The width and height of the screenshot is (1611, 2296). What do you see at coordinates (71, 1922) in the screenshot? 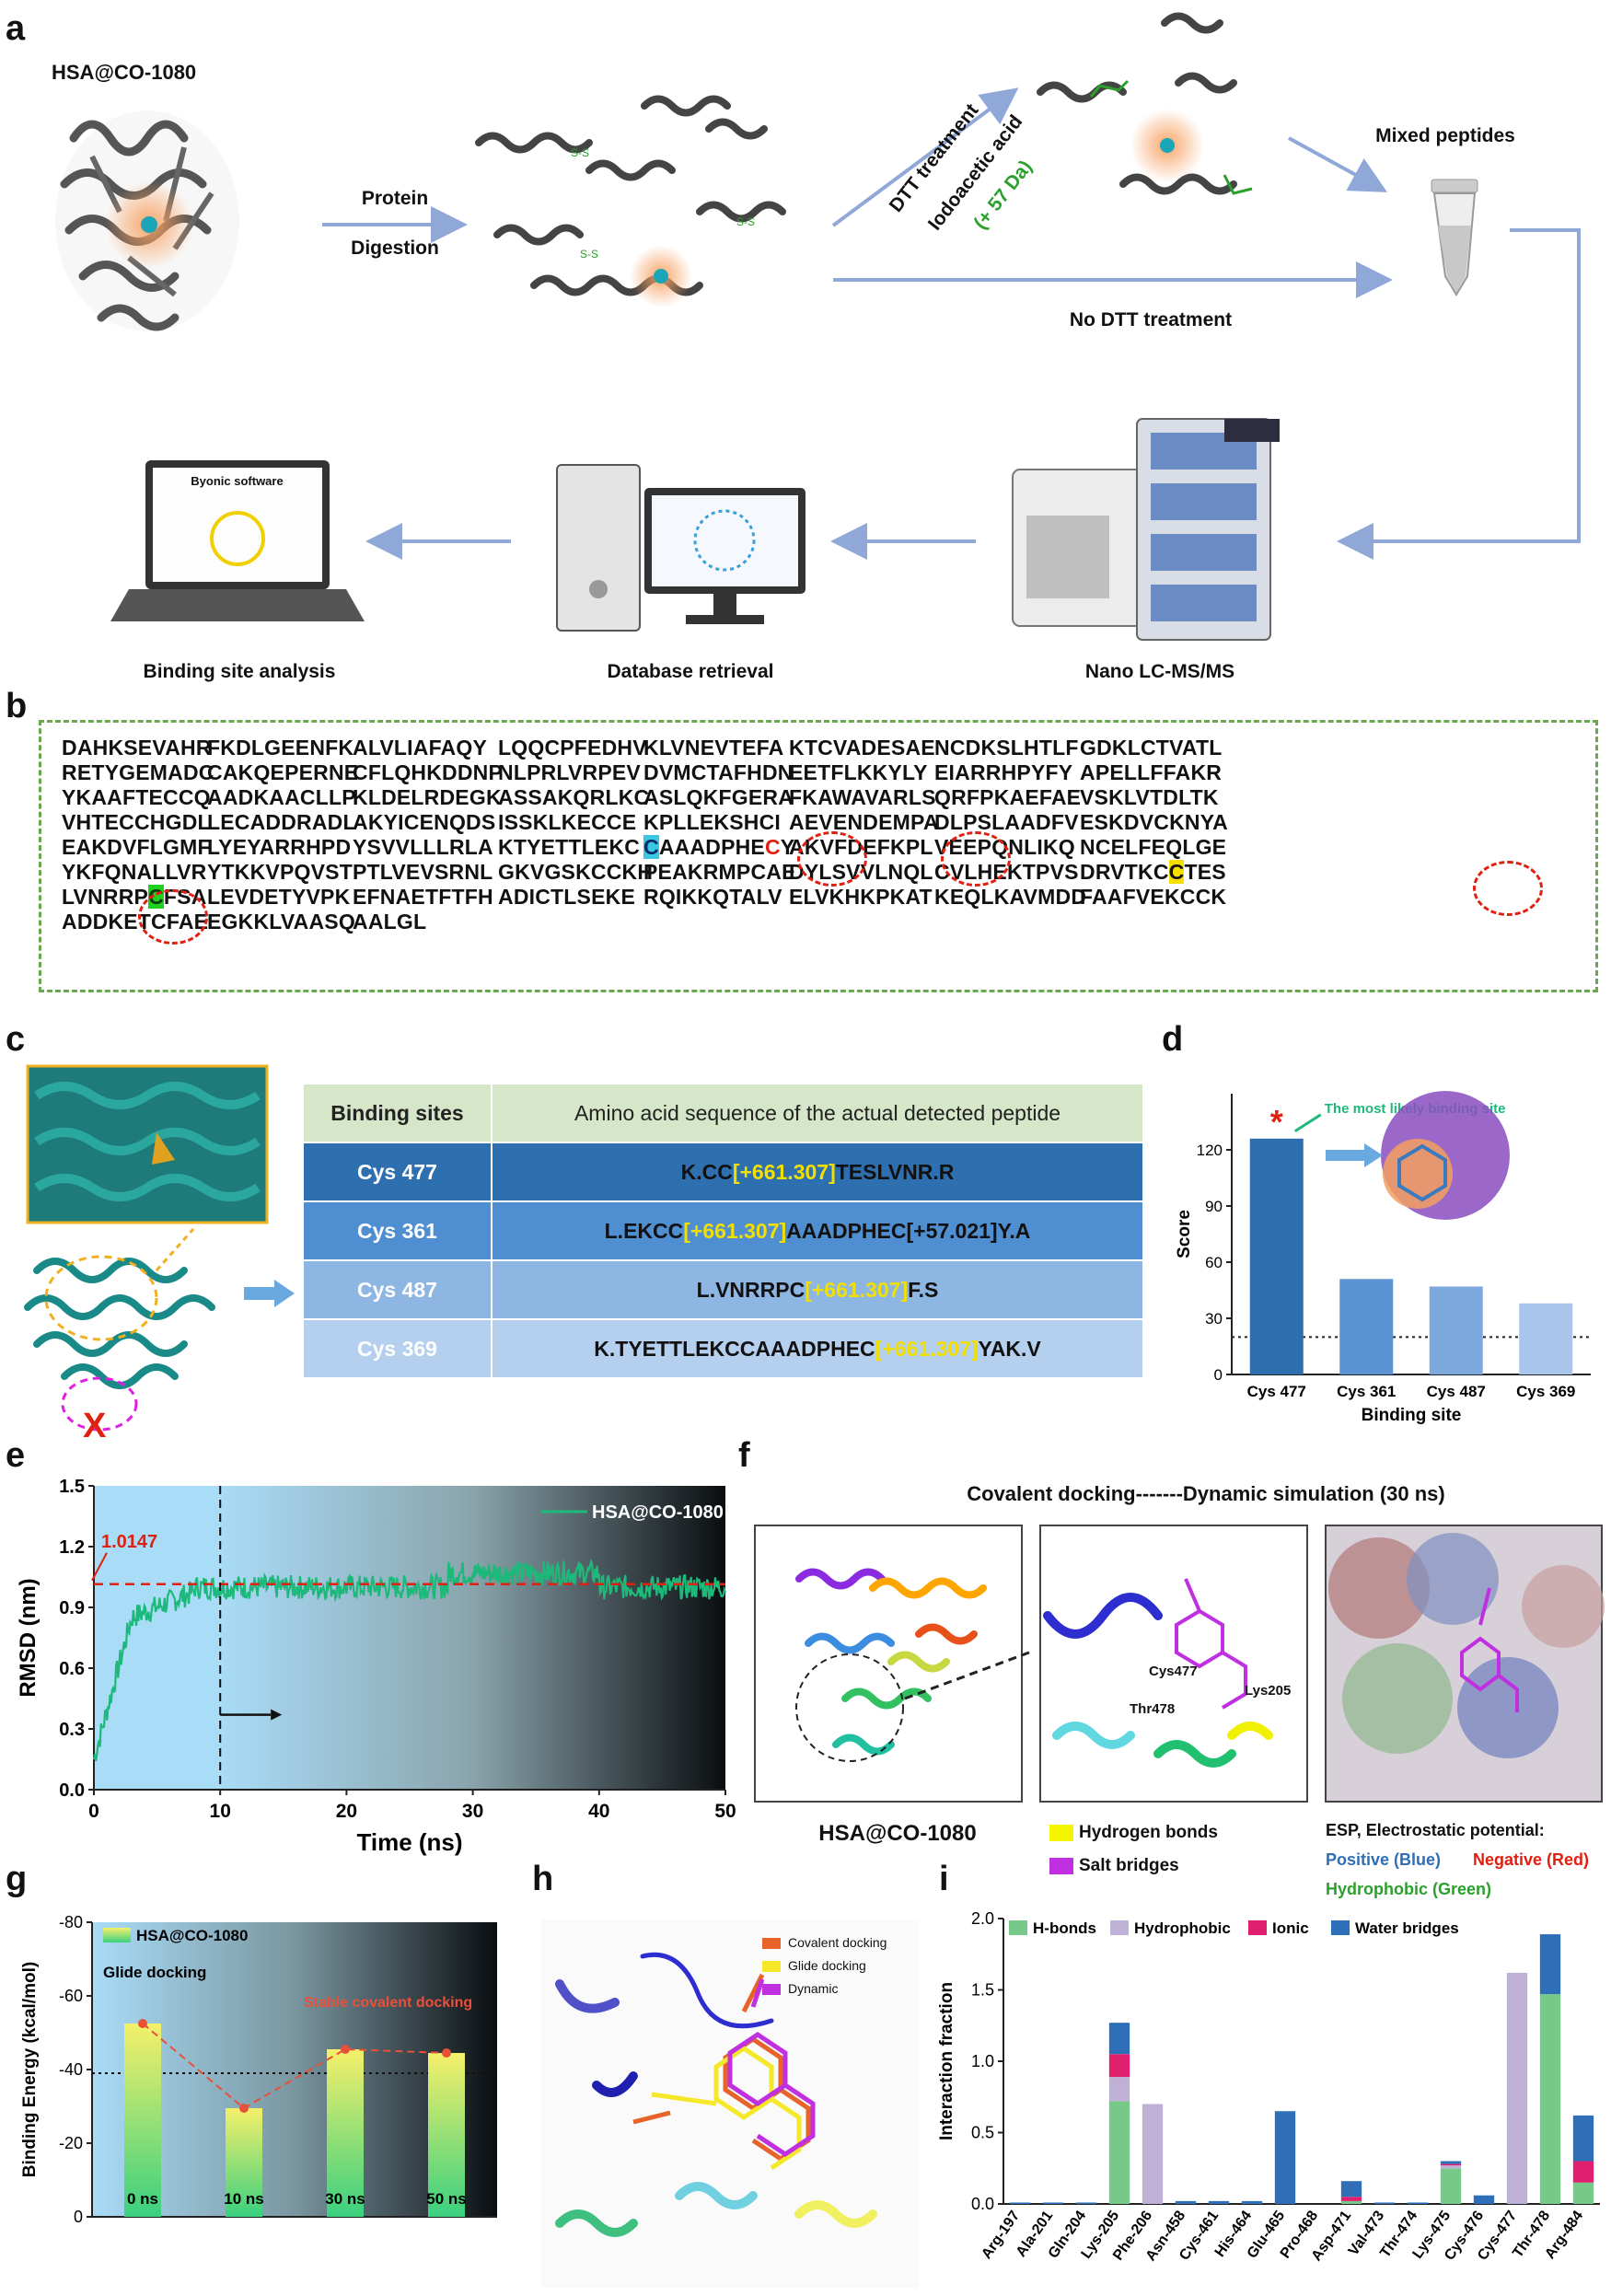
I see `y-tick-label: -80` at bounding box center [71, 1922].